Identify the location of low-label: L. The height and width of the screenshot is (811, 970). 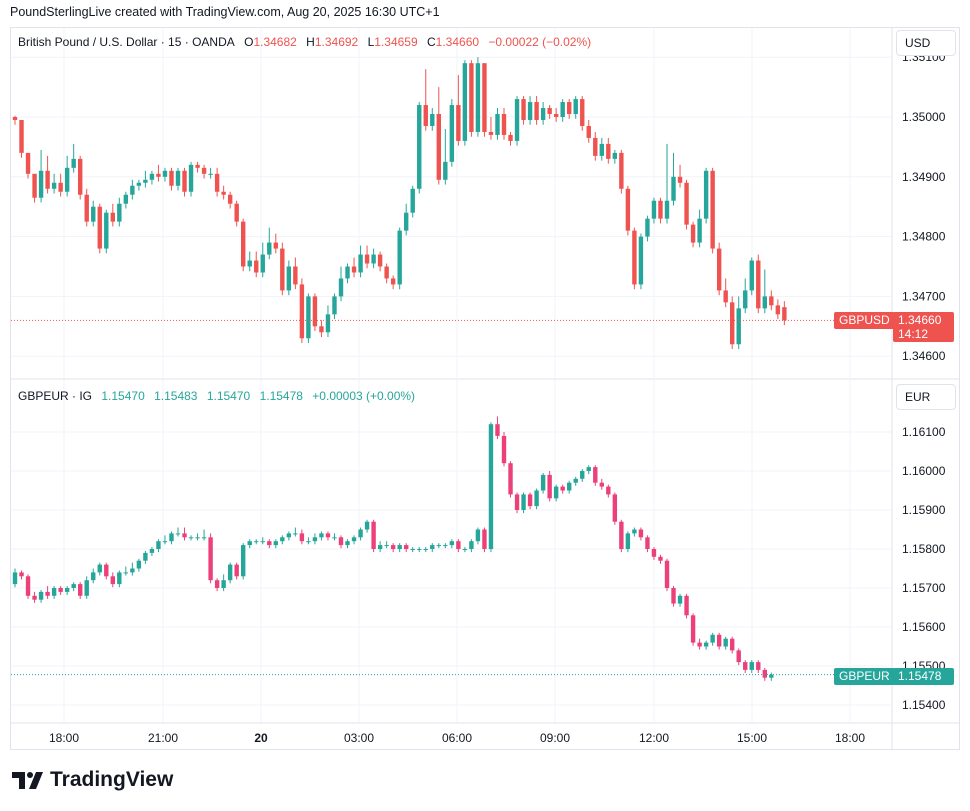
(371, 42).